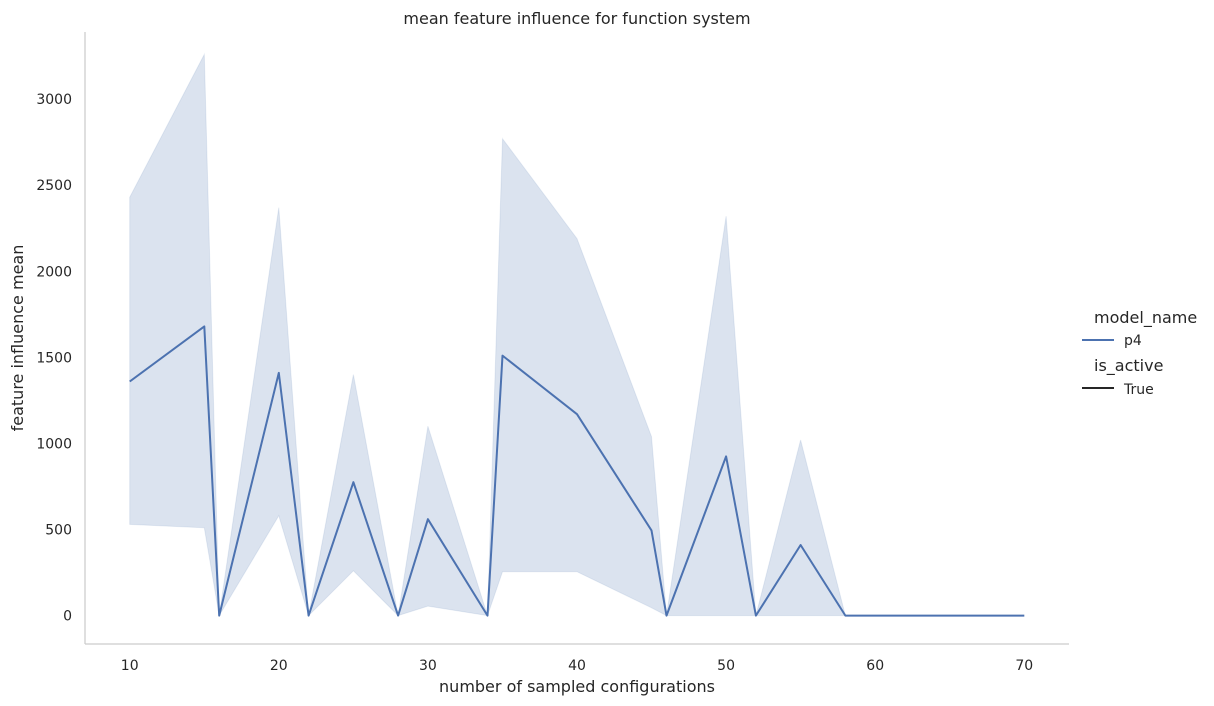  Describe the element at coordinates (726, 666) in the screenshot. I see `x-tick-label: 50` at that location.